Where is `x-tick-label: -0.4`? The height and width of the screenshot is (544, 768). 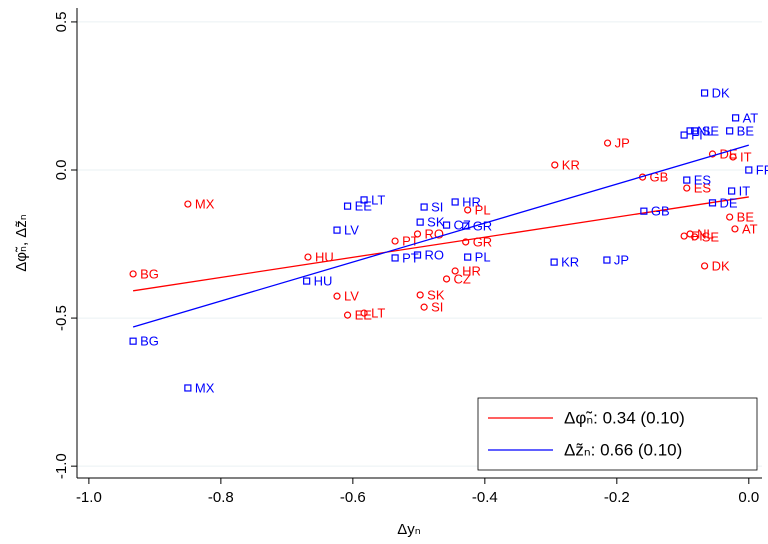 x-tick-label: -0.4 is located at coordinates (485, 497).